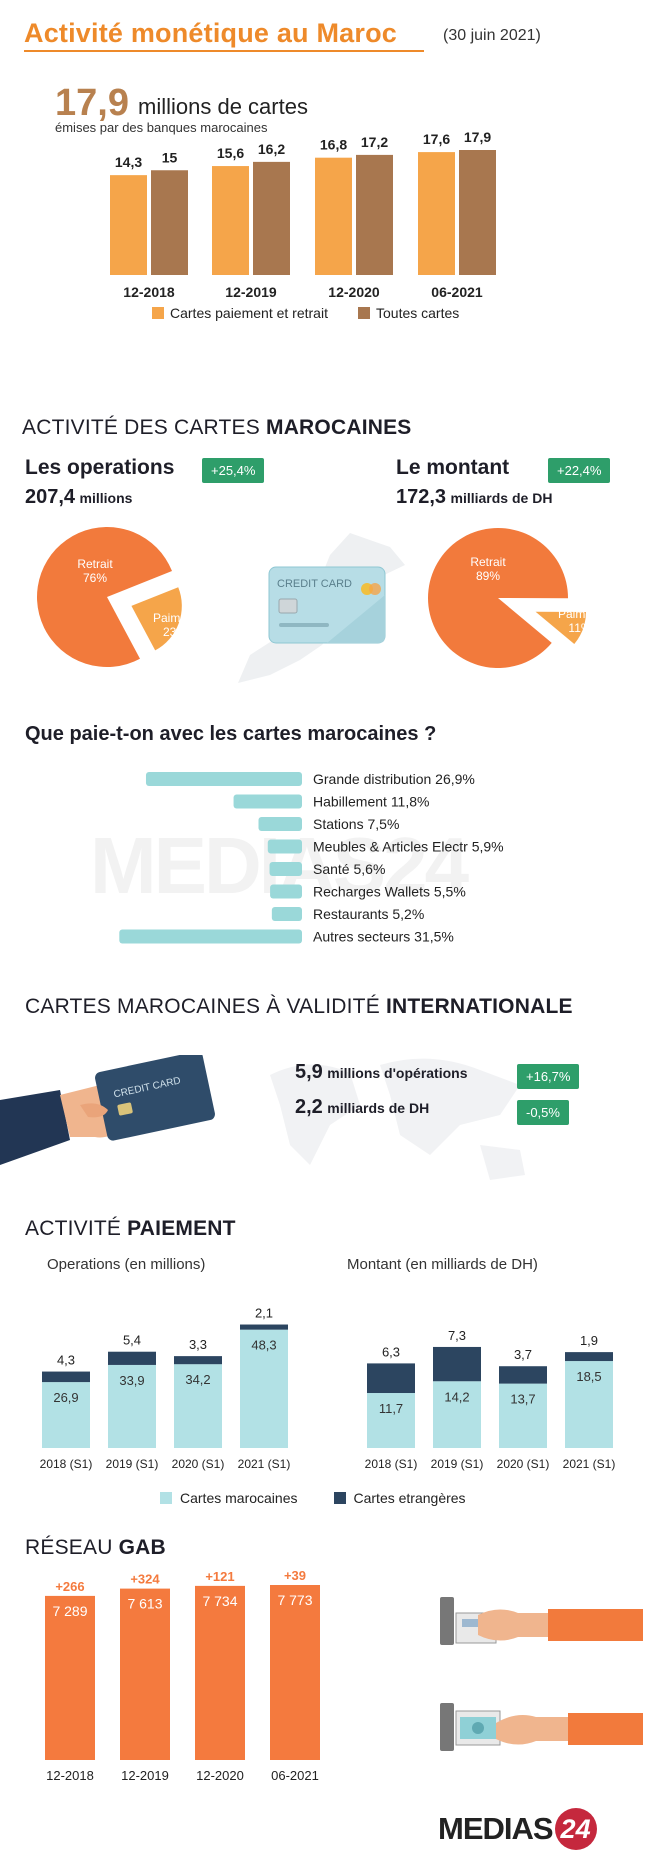 Image resolution: width=650 pixels, height=1867 pixels. What do you see at coordinates (496, 1828) in the screenshot?
I see `brand-name: MEDIAS` at bounding box center [496, 1828].